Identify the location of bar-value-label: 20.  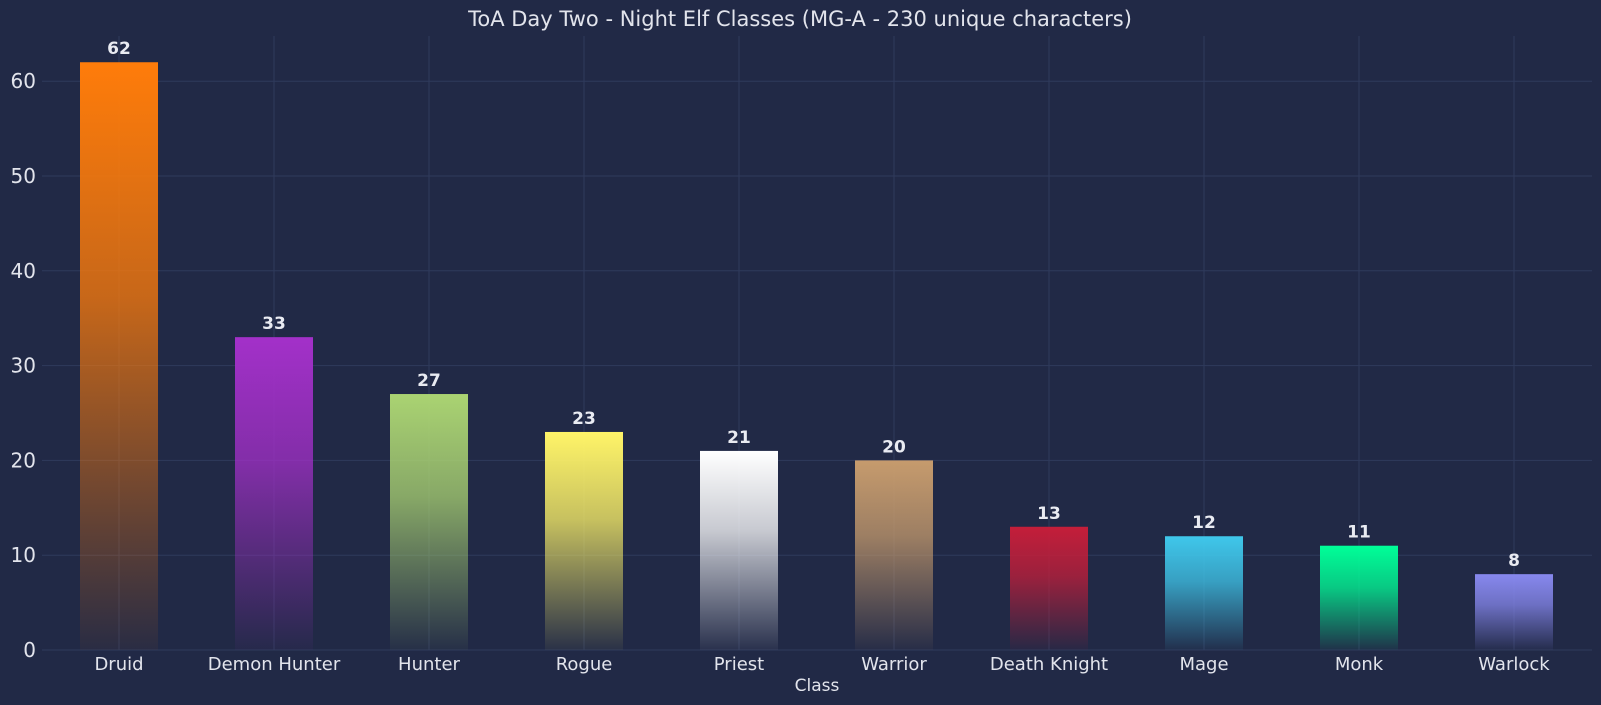
(894, 447).